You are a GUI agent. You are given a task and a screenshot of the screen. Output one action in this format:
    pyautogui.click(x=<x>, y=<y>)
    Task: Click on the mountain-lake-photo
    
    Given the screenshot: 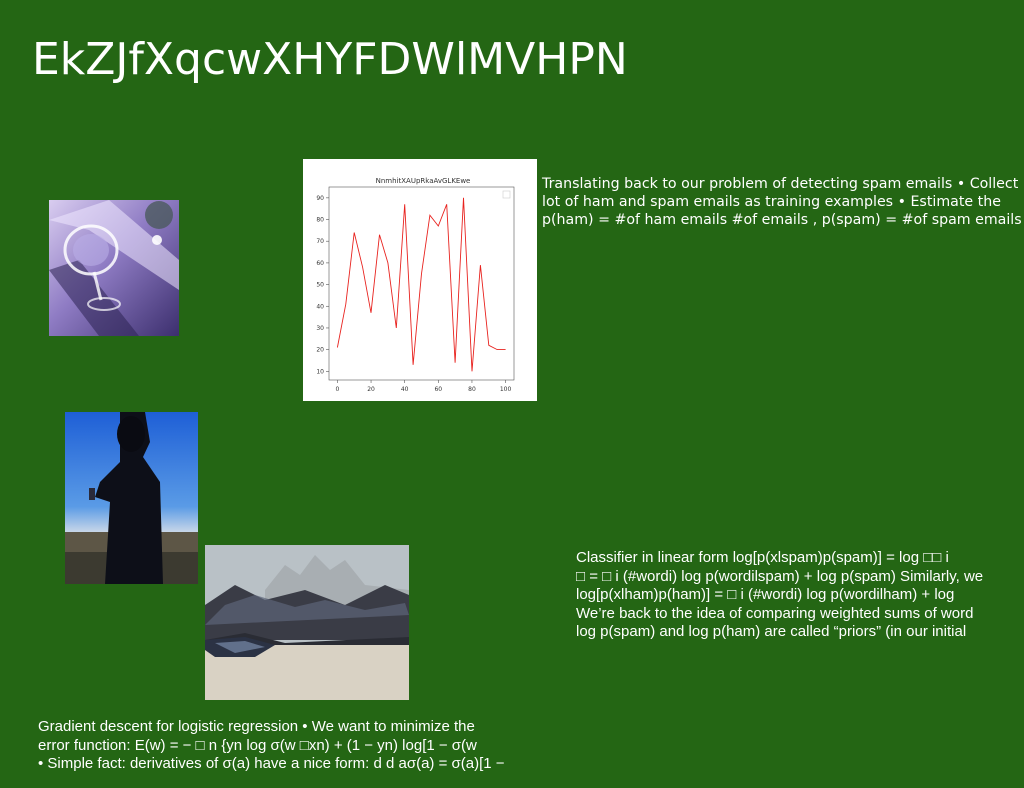 What is the action you would take?
    pyautogui.click(x=307, y=622)
    